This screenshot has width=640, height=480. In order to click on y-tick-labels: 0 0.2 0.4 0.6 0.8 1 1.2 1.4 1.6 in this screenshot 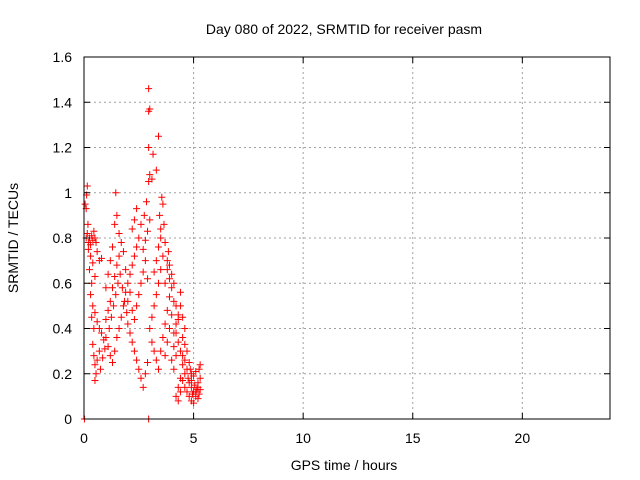, I will do `click(63, 238)`.